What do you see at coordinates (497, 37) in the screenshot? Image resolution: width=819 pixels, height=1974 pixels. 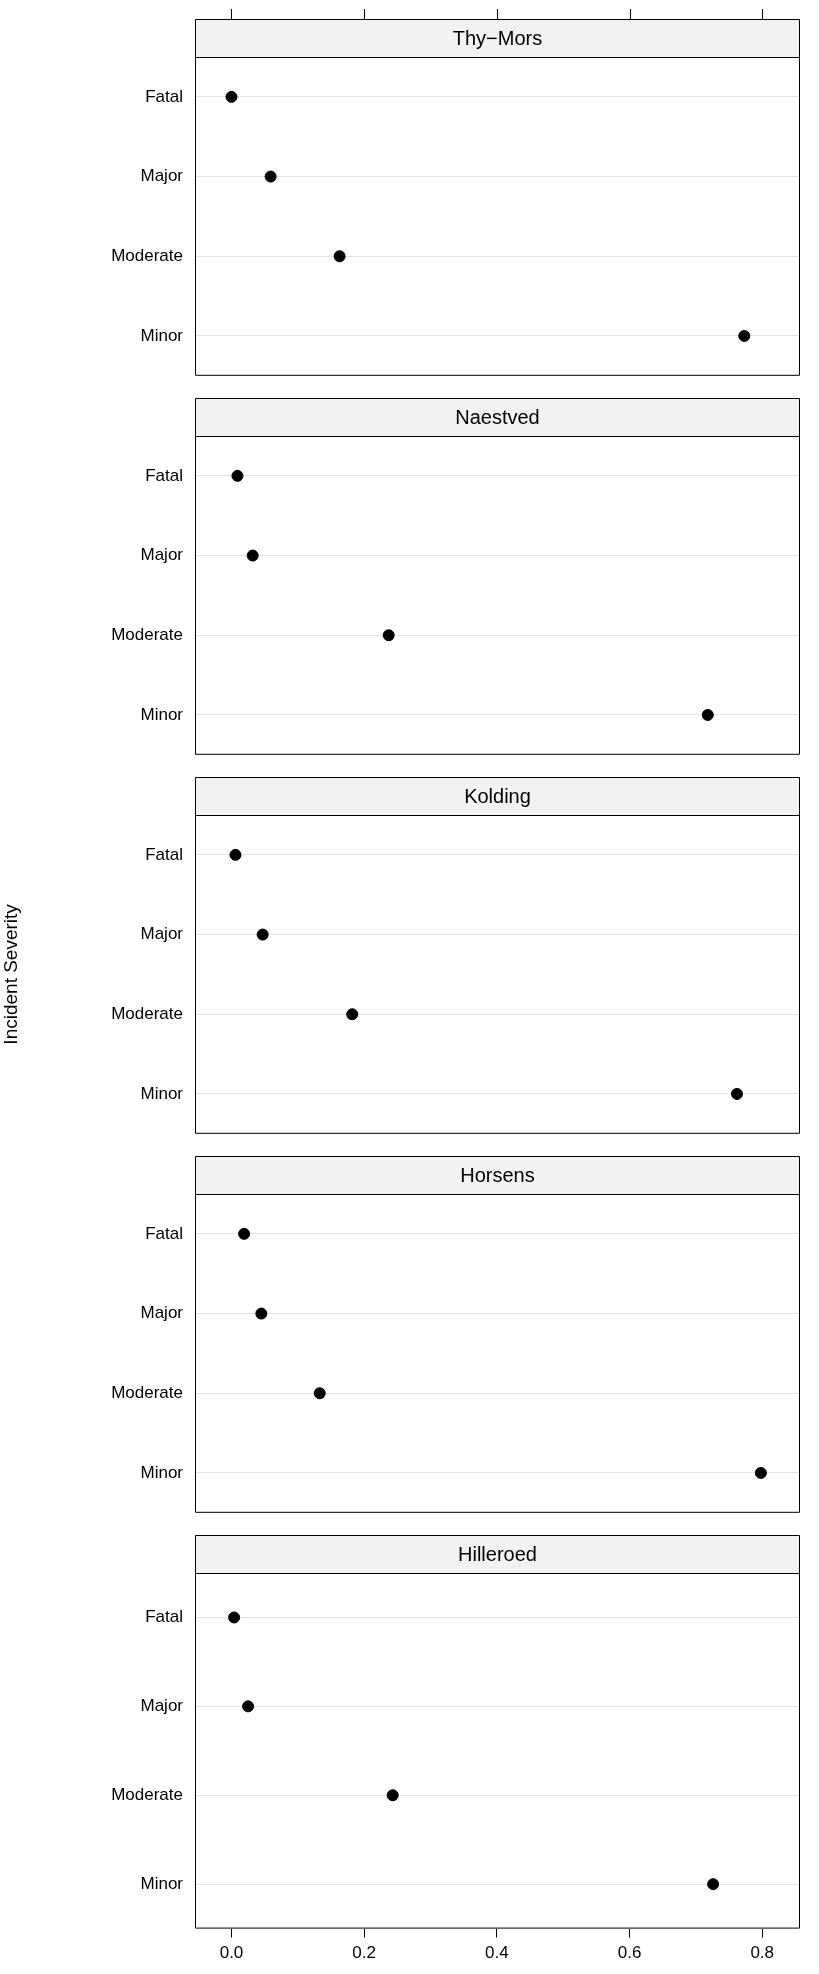 I see `chart-title: Thy−Mors` at bounding box center [497, 37].